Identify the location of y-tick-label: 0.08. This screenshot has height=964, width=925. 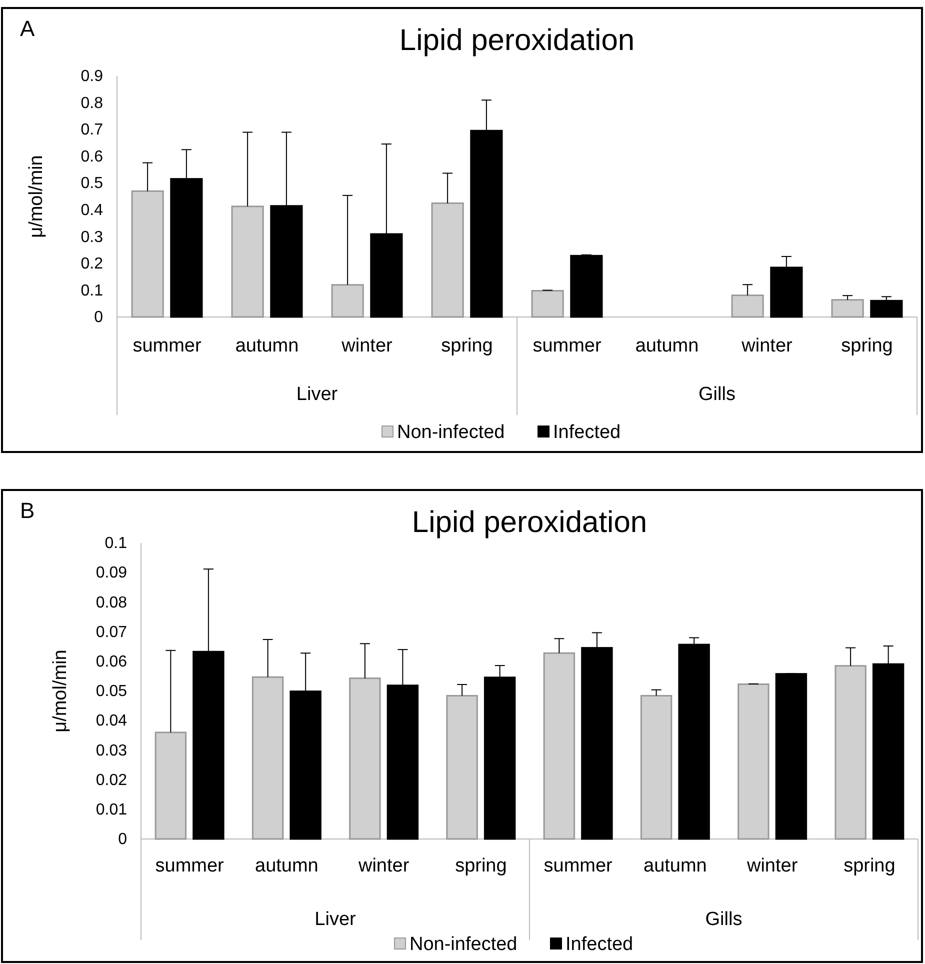
(112, 603).